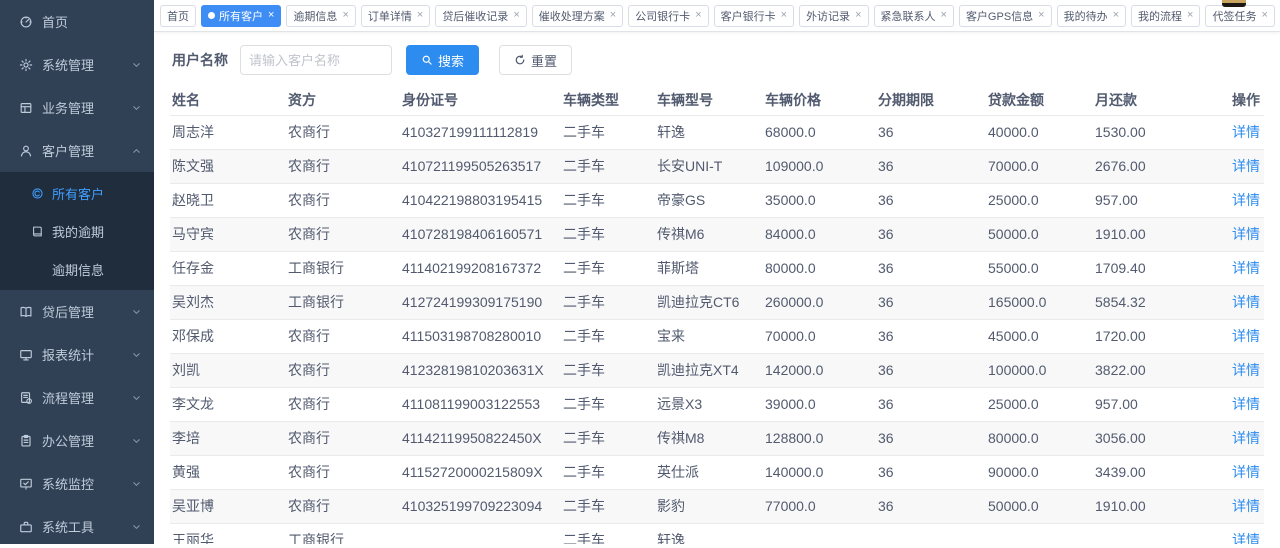 The height and width of the screenshot is (548, 1280). Describe the element at coordinates (390, 16) in the screenshot. I see `tab-label: 订单详情` at that location.